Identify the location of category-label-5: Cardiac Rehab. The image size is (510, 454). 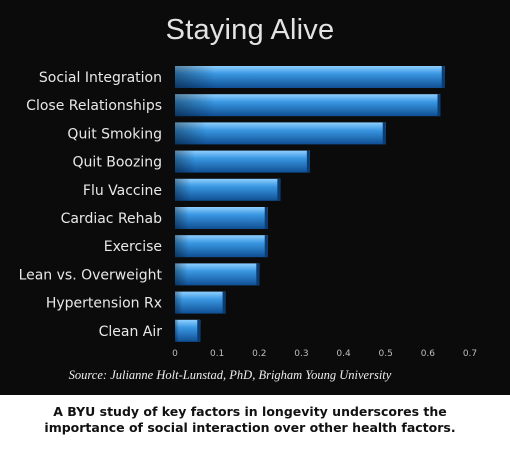
(112, 219).